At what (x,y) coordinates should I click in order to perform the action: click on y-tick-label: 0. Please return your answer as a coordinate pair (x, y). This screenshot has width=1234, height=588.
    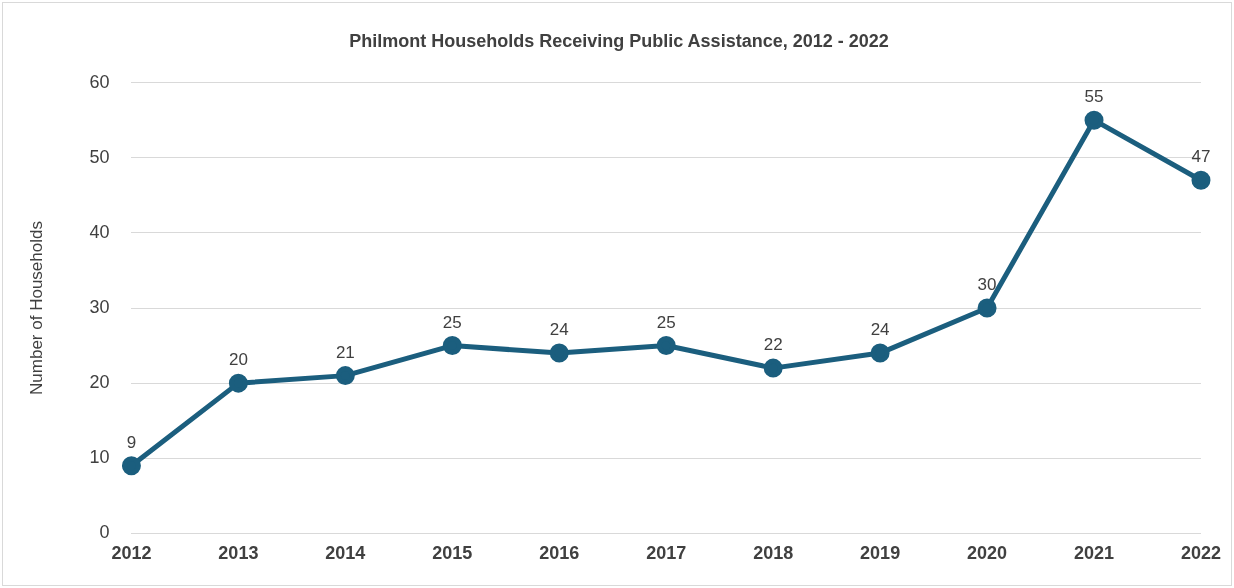
    Looking at the image, I should click on (104, 532).